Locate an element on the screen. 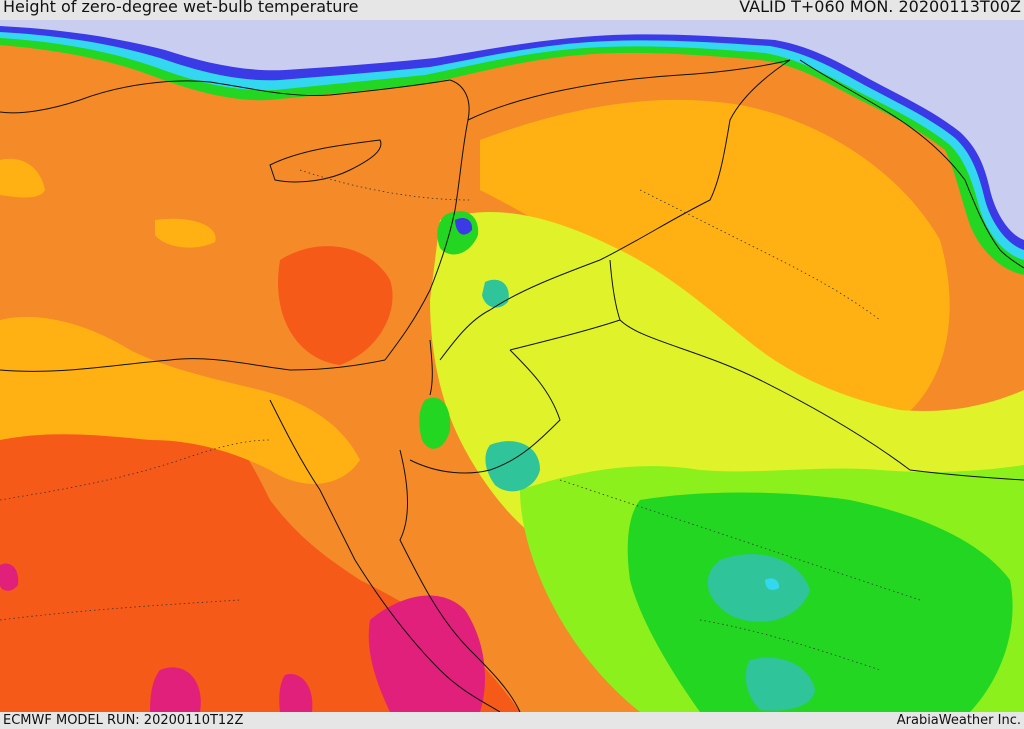 This screenshot has width=1024, height=729. field-blue-lebanon is located at coordinates (464, 226).